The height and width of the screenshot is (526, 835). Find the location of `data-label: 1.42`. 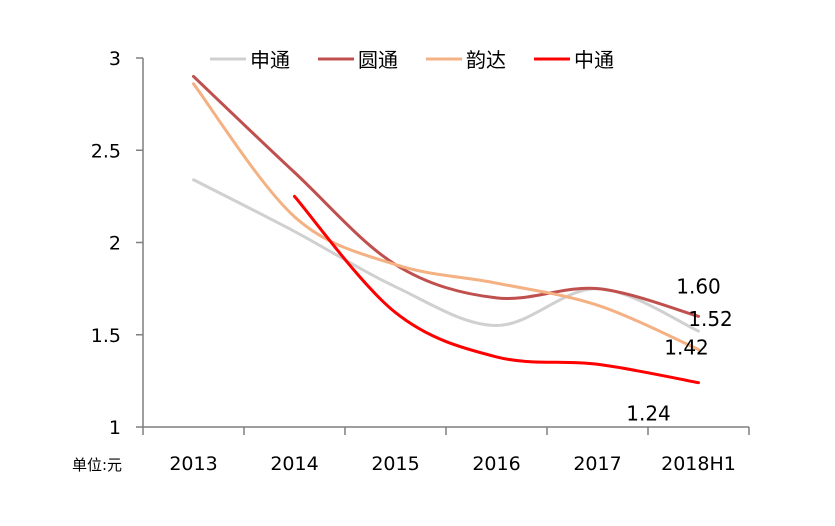

data-label: 1.42 is located at coordinates (686, 348).